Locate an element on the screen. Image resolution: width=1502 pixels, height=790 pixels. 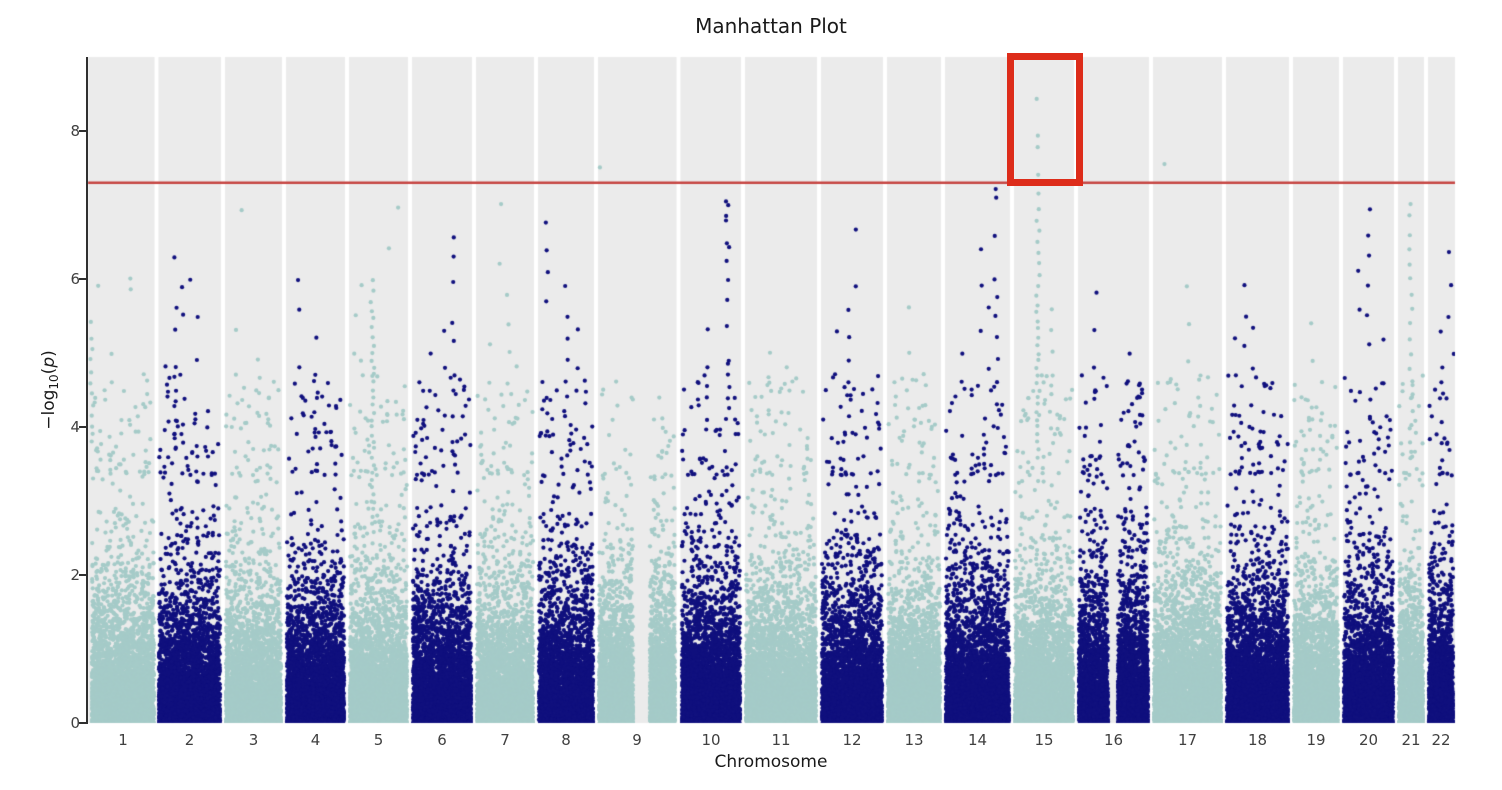
x-tick-label-chr11: 11 is located at coordinates (781, 740).